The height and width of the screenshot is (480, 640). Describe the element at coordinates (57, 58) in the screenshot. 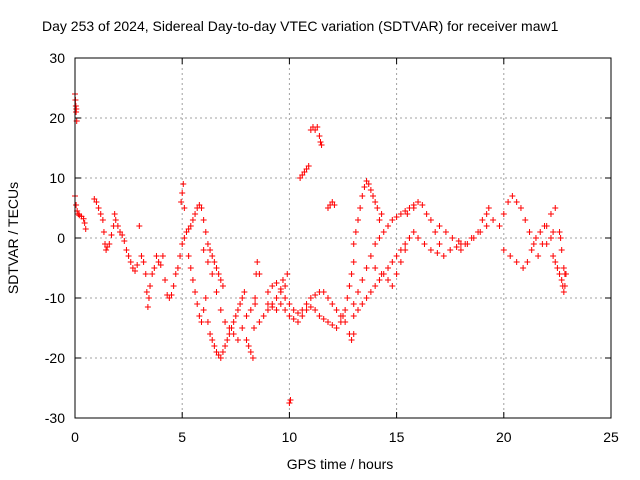

I see `y-tick-label: 30` at that location.